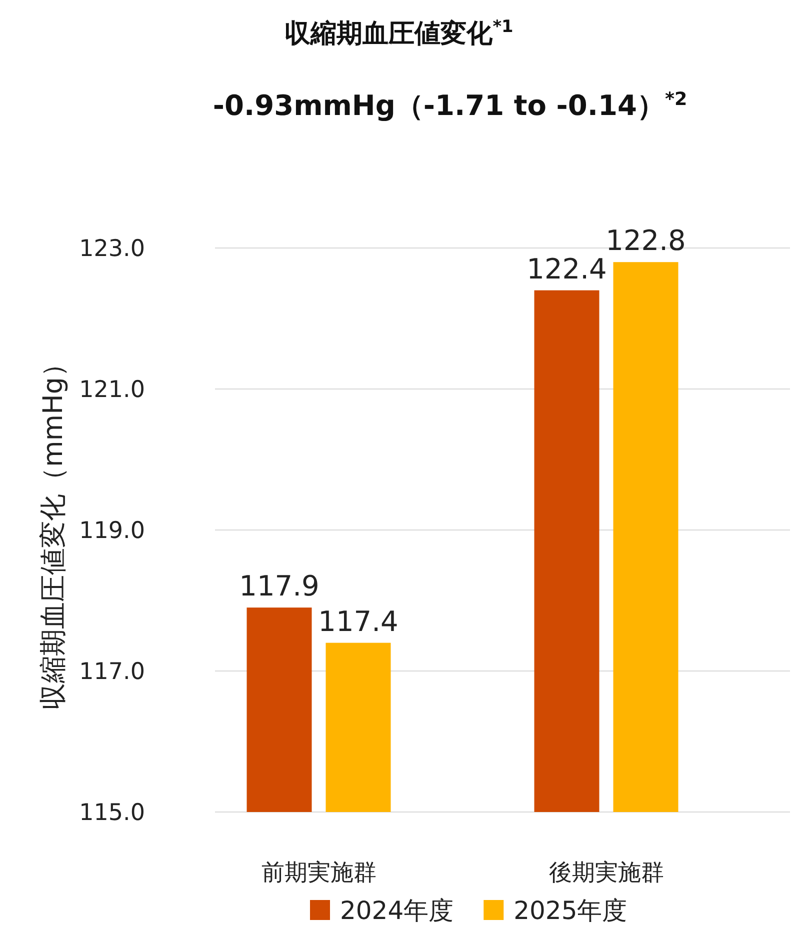 This screenshot has height=939, width=798. What do you see at coordinates (112, 531) in the screenshot?
I see `y-tick-label: 119.0` at bounding box center [112, 531].